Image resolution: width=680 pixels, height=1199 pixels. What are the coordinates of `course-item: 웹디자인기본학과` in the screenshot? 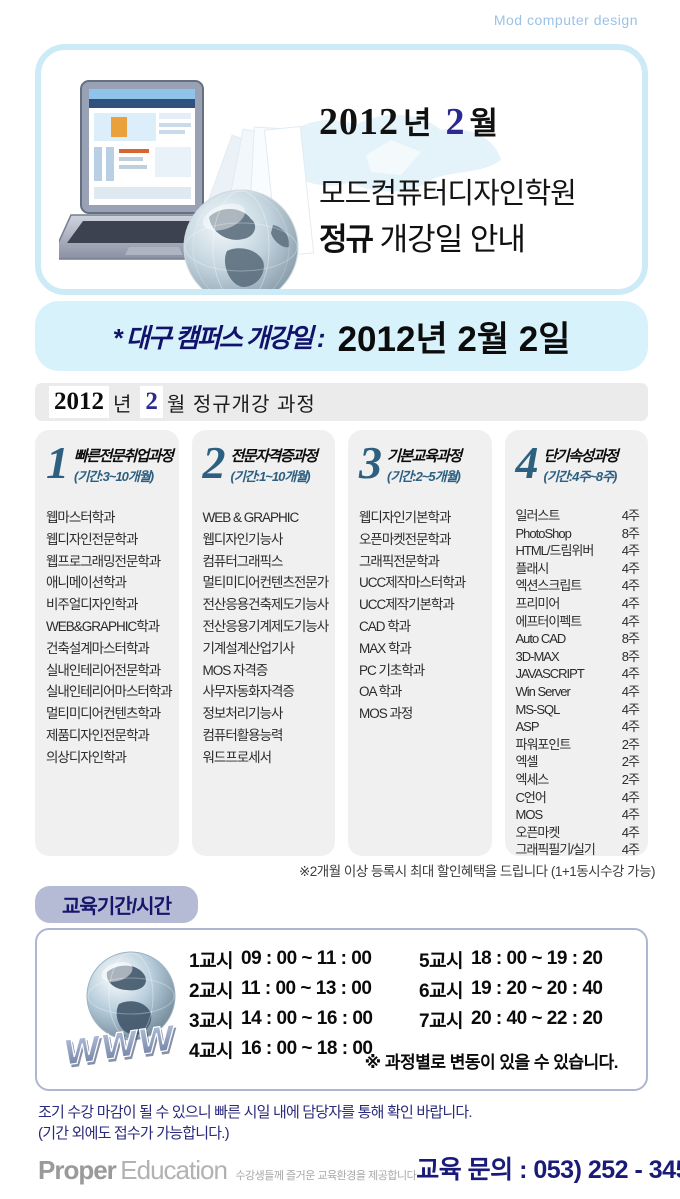 It's located at (425, 518).